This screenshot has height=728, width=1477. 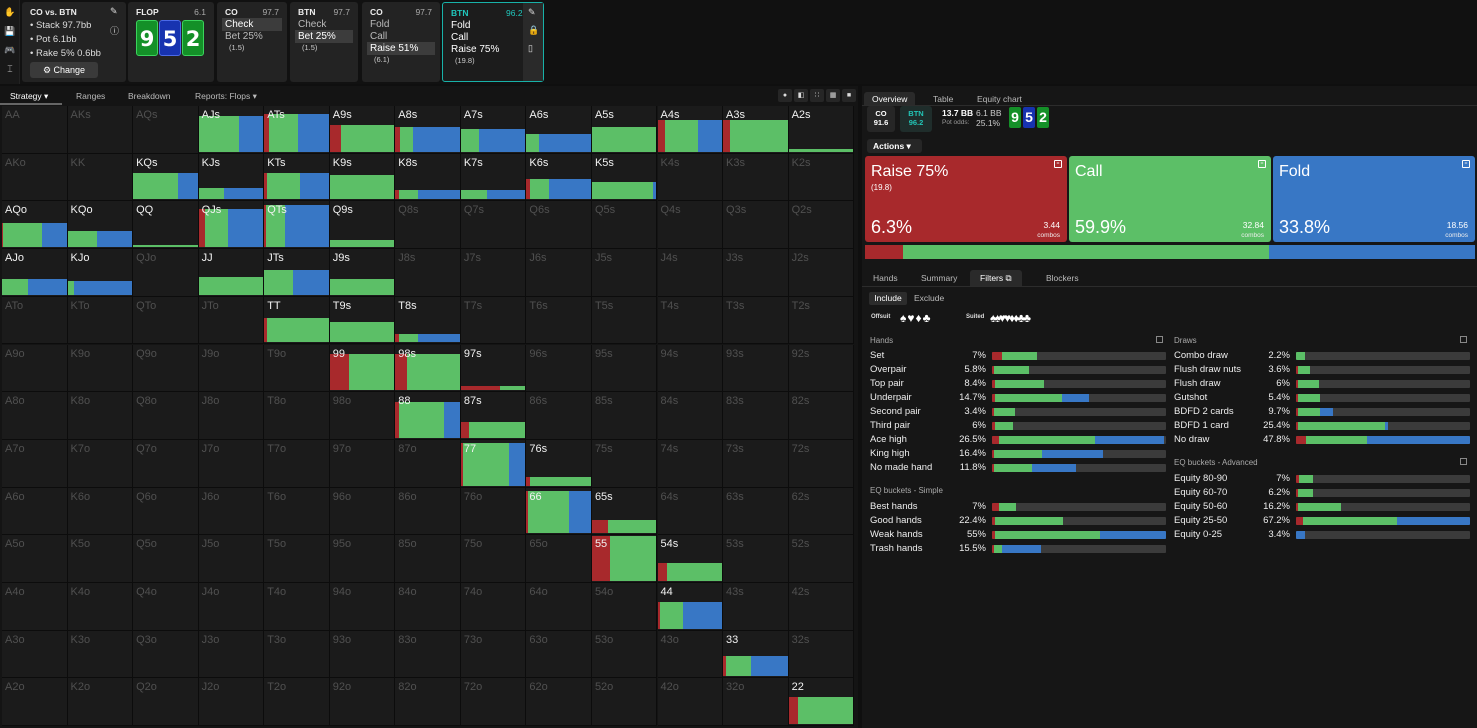 I want to click on hand-cell: A8o, so click(x=35, y=416).